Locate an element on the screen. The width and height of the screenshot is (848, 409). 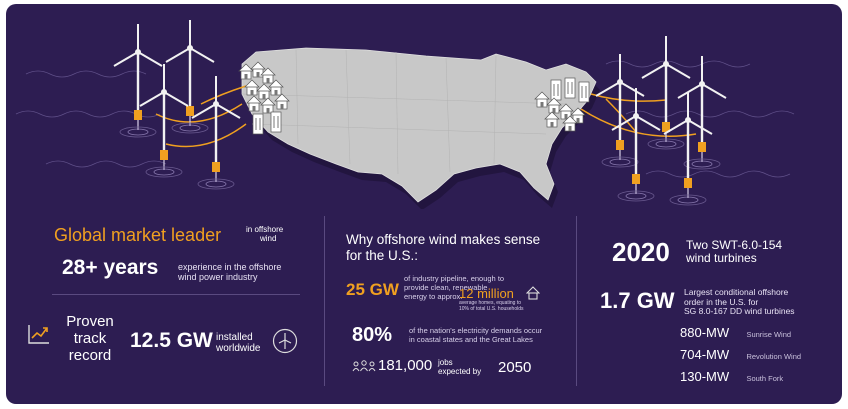
track-label-line-2: track is located at coordinates (90, 338).